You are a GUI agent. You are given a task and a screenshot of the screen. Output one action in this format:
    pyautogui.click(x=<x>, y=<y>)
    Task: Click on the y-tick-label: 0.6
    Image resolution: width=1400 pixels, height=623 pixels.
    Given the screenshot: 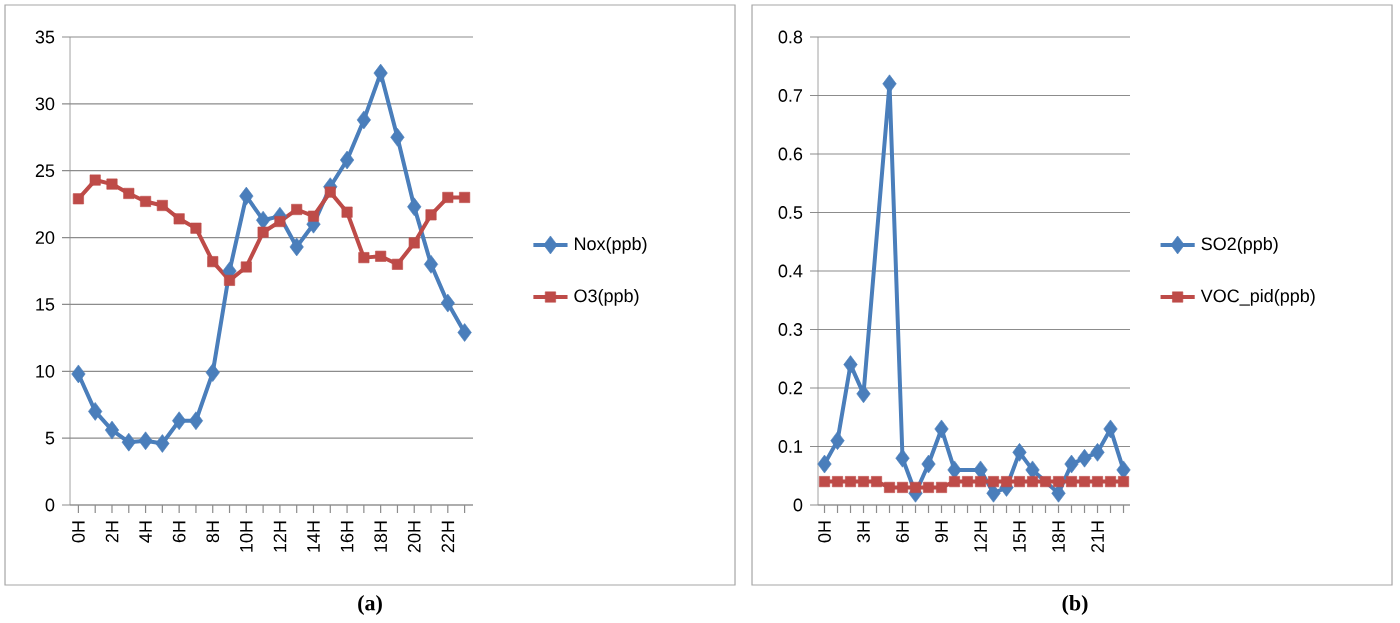 What is the action you would take?
    pyautogui.click(x=790, y=154)
    